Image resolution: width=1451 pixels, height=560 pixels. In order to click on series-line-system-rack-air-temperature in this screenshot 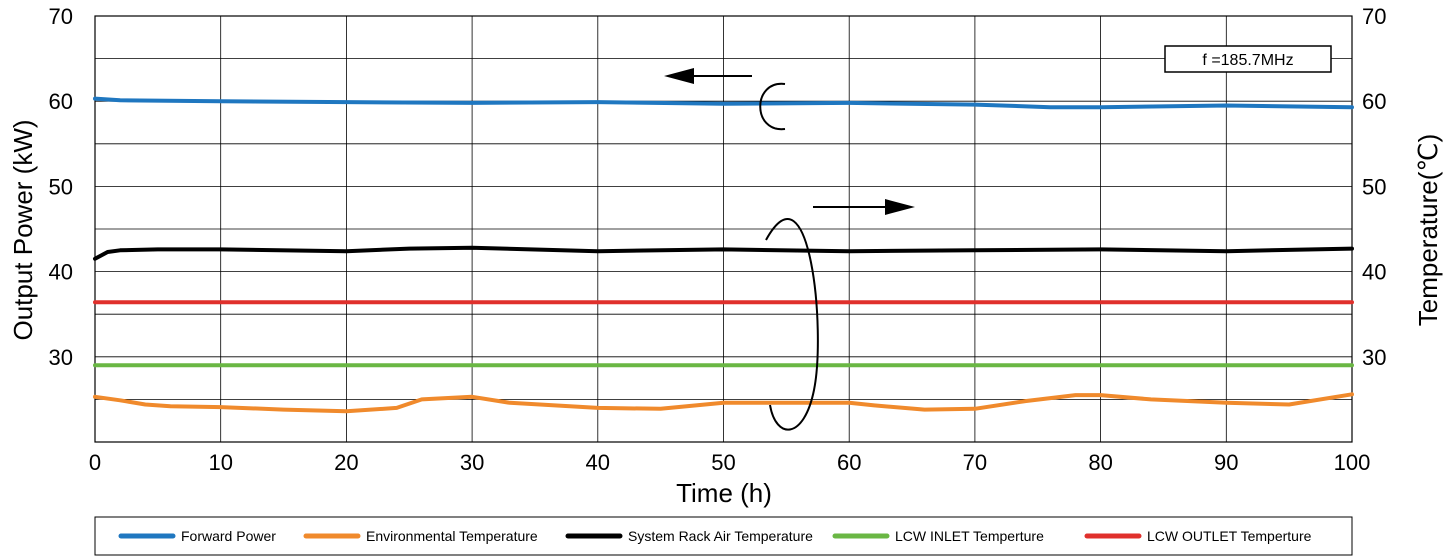, I will do `click(723, 253)`.